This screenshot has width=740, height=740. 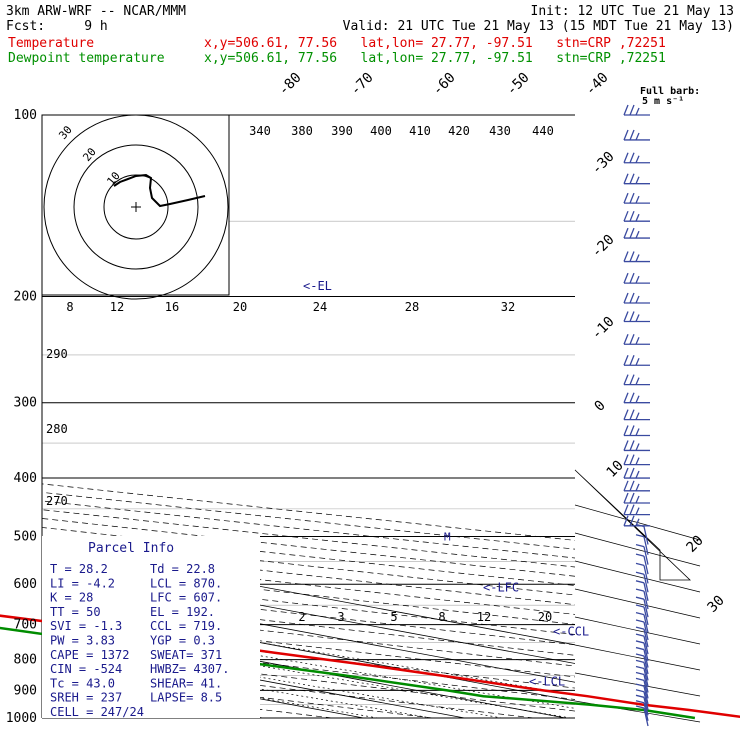 What do you see at coordinates (186, 683) in the screenshot?
I see `parcel-info-right: SHEAR= 41.` at bounding box center [186, 683].